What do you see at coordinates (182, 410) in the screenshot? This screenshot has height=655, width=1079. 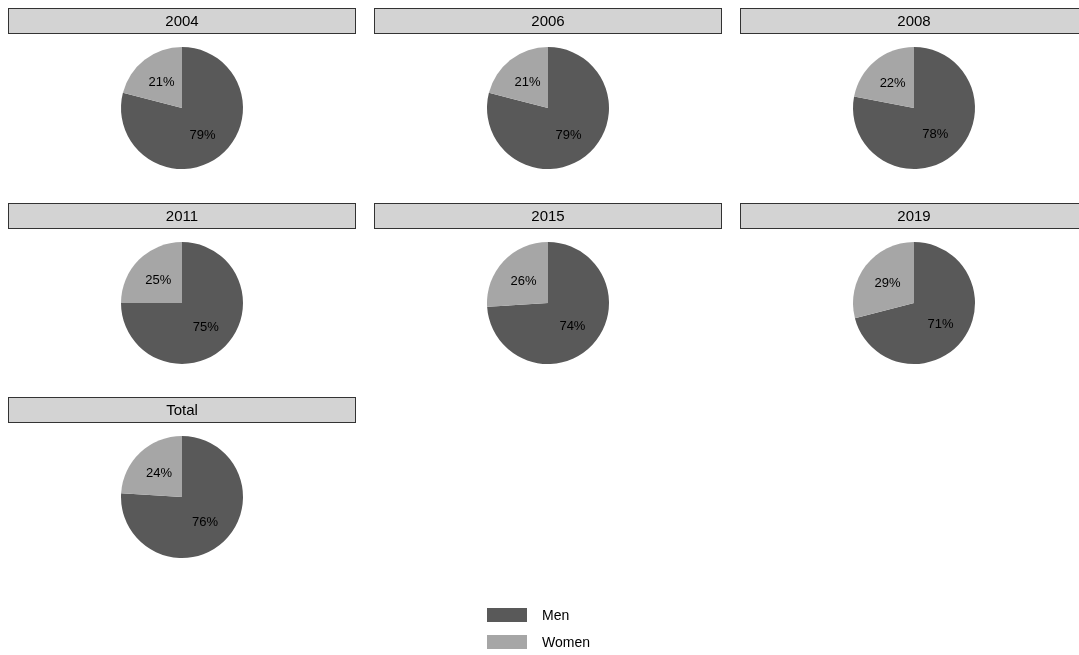 I see `chart-title: Total` at bounding box center [182, 410].